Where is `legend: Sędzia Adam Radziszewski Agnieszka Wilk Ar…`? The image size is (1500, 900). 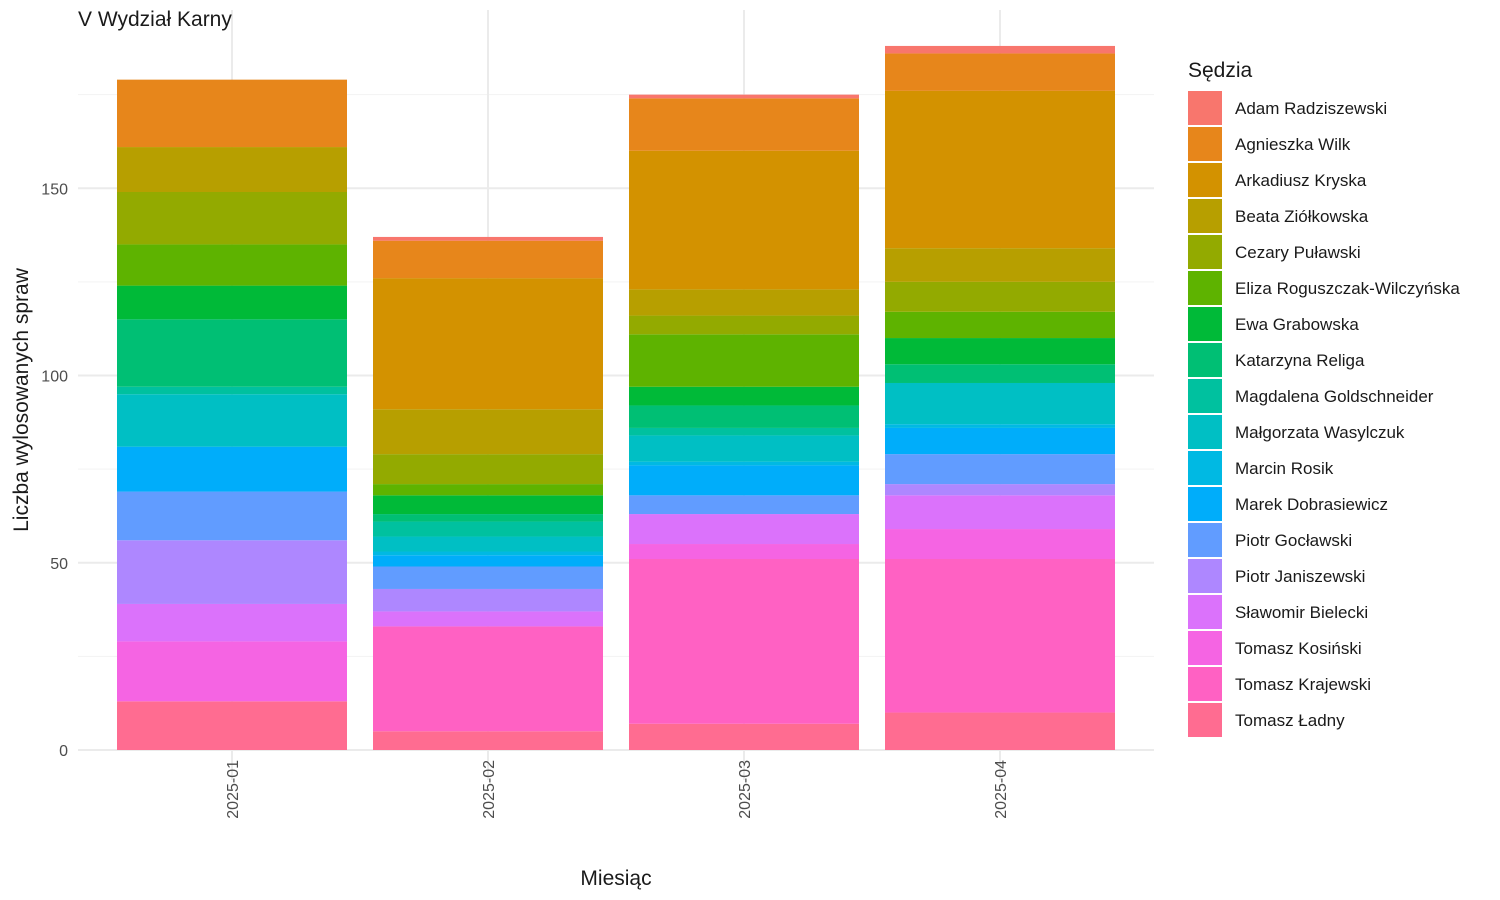 legend: Sędzia Adam Radziszewski Agnieszka Wilk Ar… is located at coordinates (1324, 398).